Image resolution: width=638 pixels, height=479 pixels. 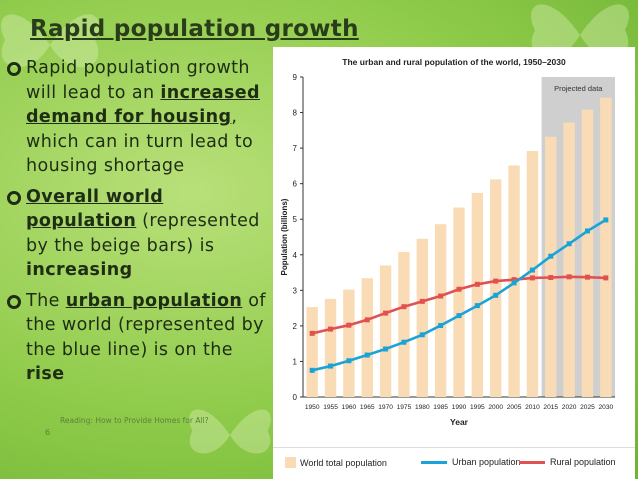 I want to click on bar-world-1990, so click(x=459, y=302).